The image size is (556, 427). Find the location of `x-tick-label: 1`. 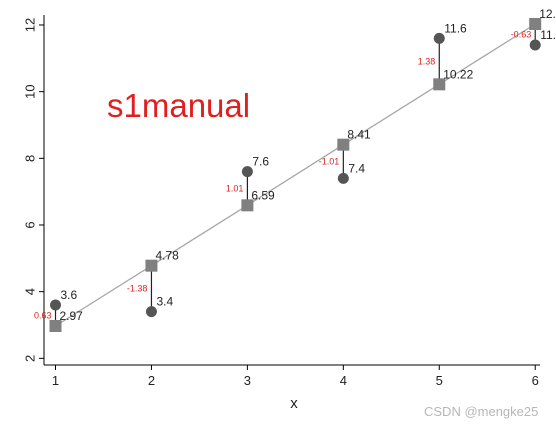

x-tick-label: 1 is located at coordinates (55, 380).